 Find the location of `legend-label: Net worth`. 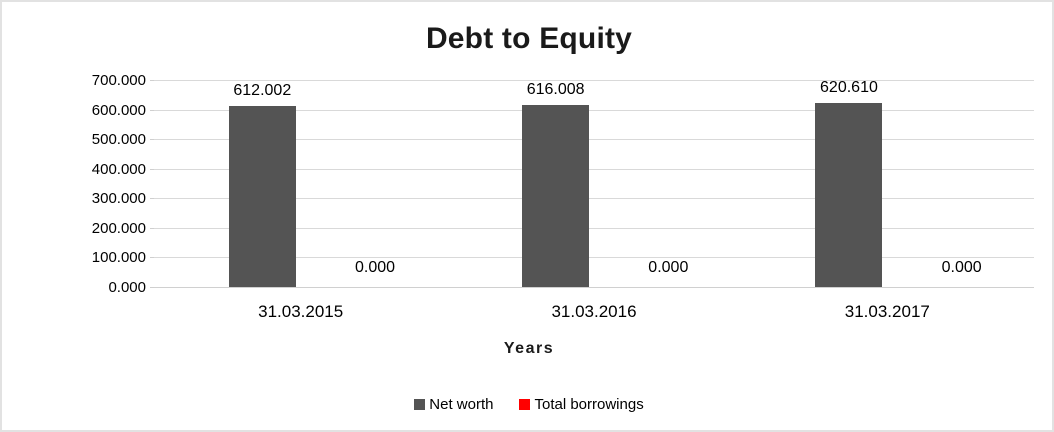

legend-label: Net worth is located at coordinates (461, 404).